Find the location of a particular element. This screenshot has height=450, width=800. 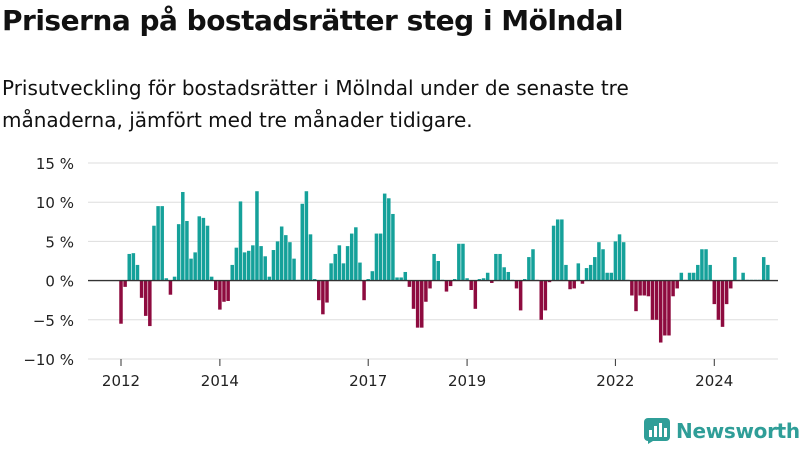

data-label: 2 % is located at coordinates (784, 150).